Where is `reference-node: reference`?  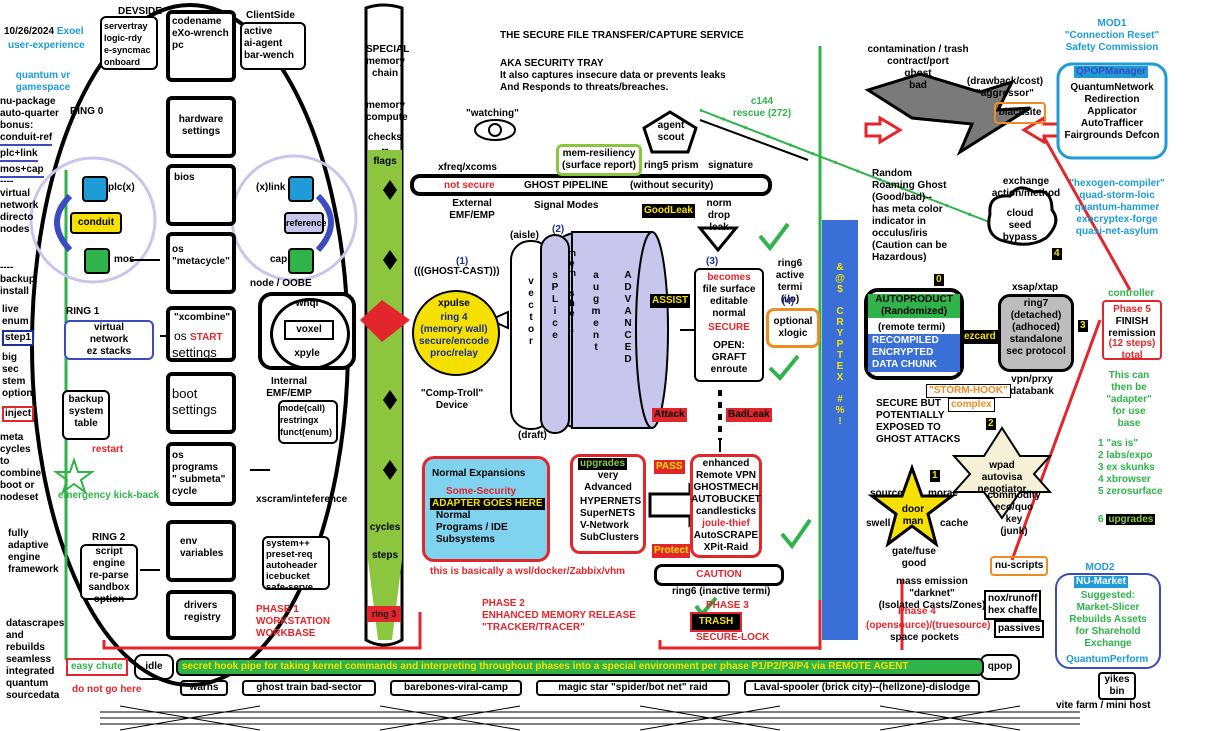
reference-node: reference is located at coordinates (305, 223).